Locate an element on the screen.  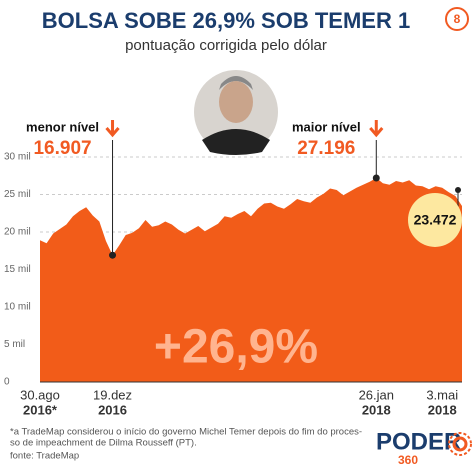
value-label: 16.907 is located at coordinates (62, 148).